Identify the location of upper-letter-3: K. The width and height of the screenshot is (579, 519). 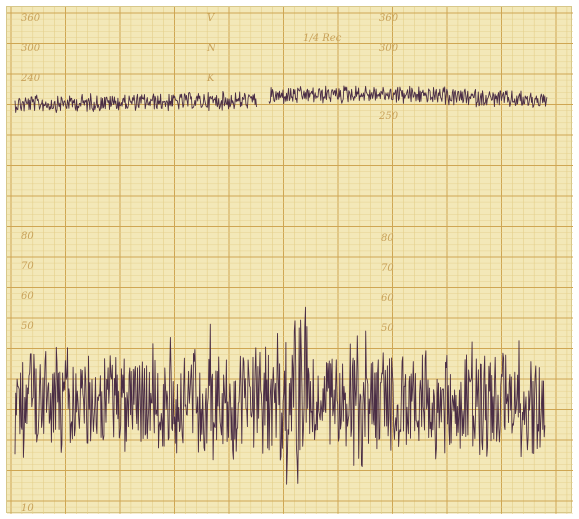
(210, 78).